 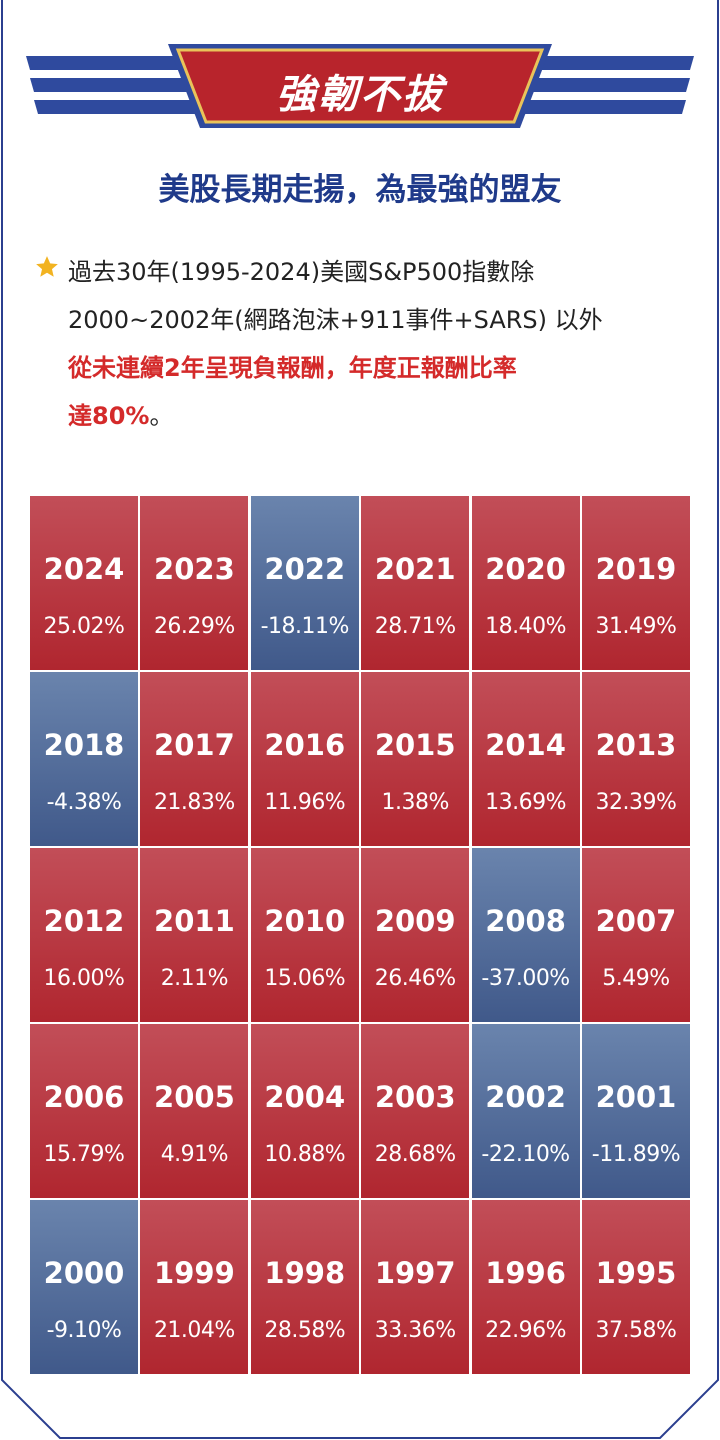 I want to click on return-cell-2024: 2024 25.02%, so click(x=84, y=583).